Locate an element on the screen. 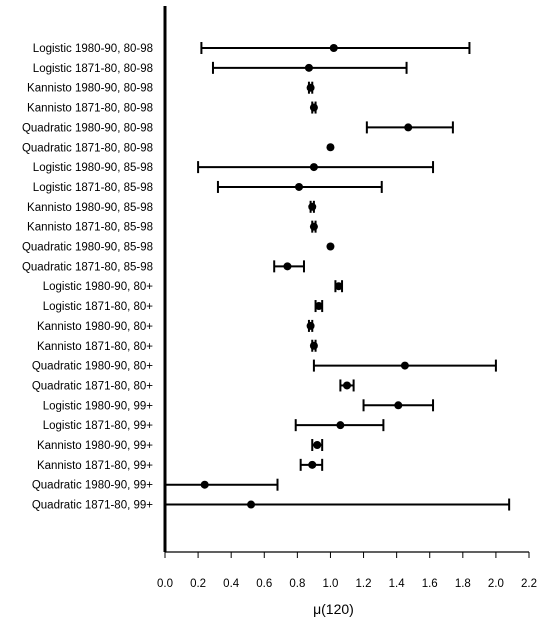 This screenshot has width=560, height=631. category-label: Quadratic 1871-80, 80-98 is located at coordinates (87, 148).